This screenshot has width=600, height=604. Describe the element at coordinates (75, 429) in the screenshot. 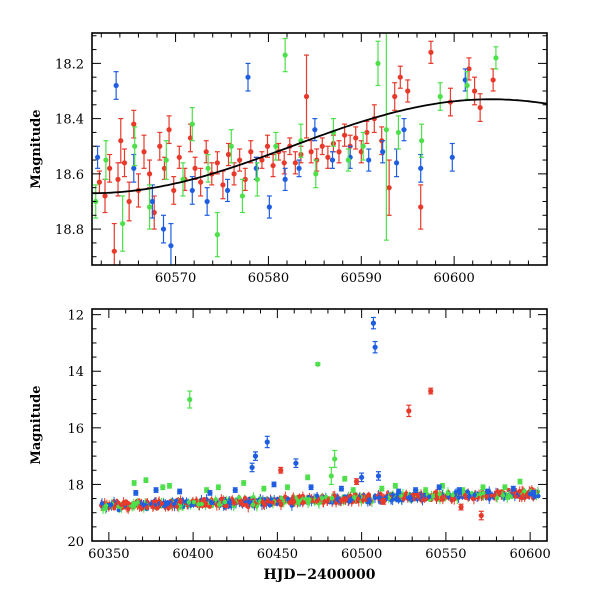

I see `y-tick-label: 16` at that location.